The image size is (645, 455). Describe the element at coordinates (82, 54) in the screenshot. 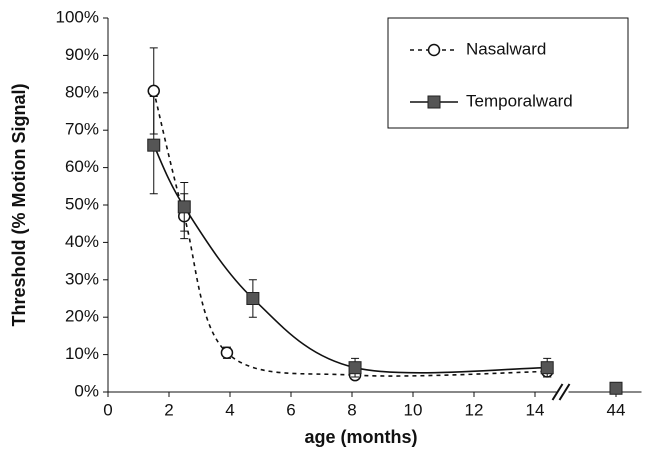

I see `y-tick-label: 90%` at that location.